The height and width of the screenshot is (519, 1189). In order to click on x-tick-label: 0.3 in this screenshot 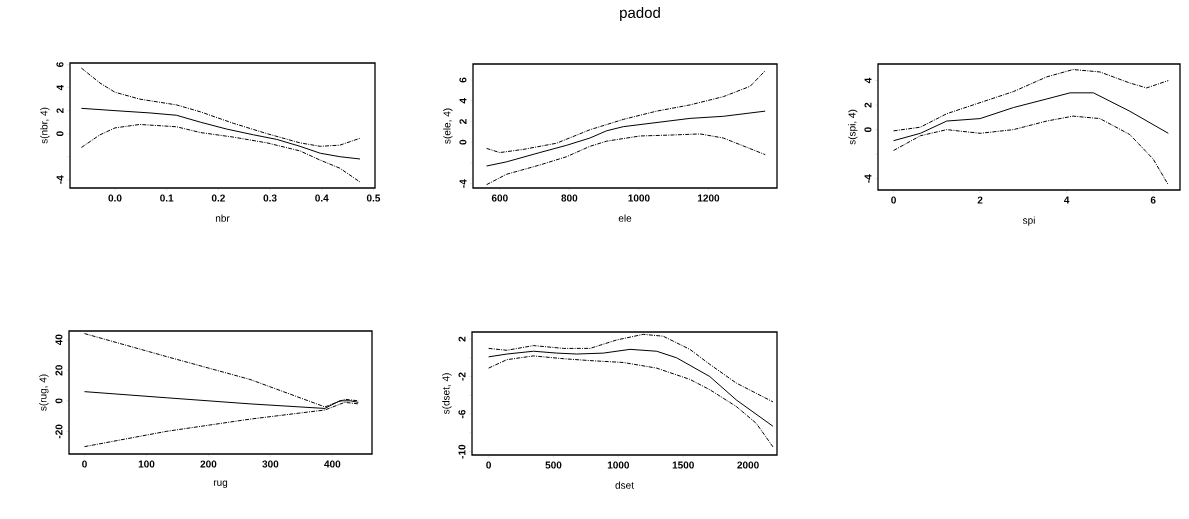, I will do `click(270, 198)`.